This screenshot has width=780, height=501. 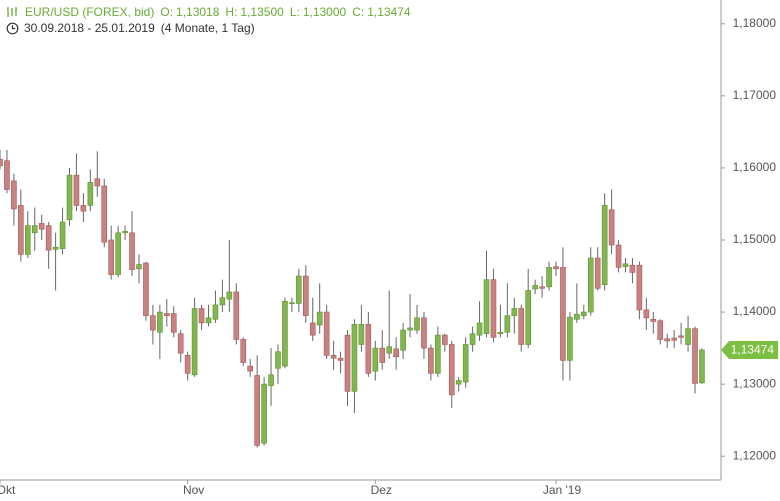 I want to click on quote-label: L:, so click(x=294, y=12).